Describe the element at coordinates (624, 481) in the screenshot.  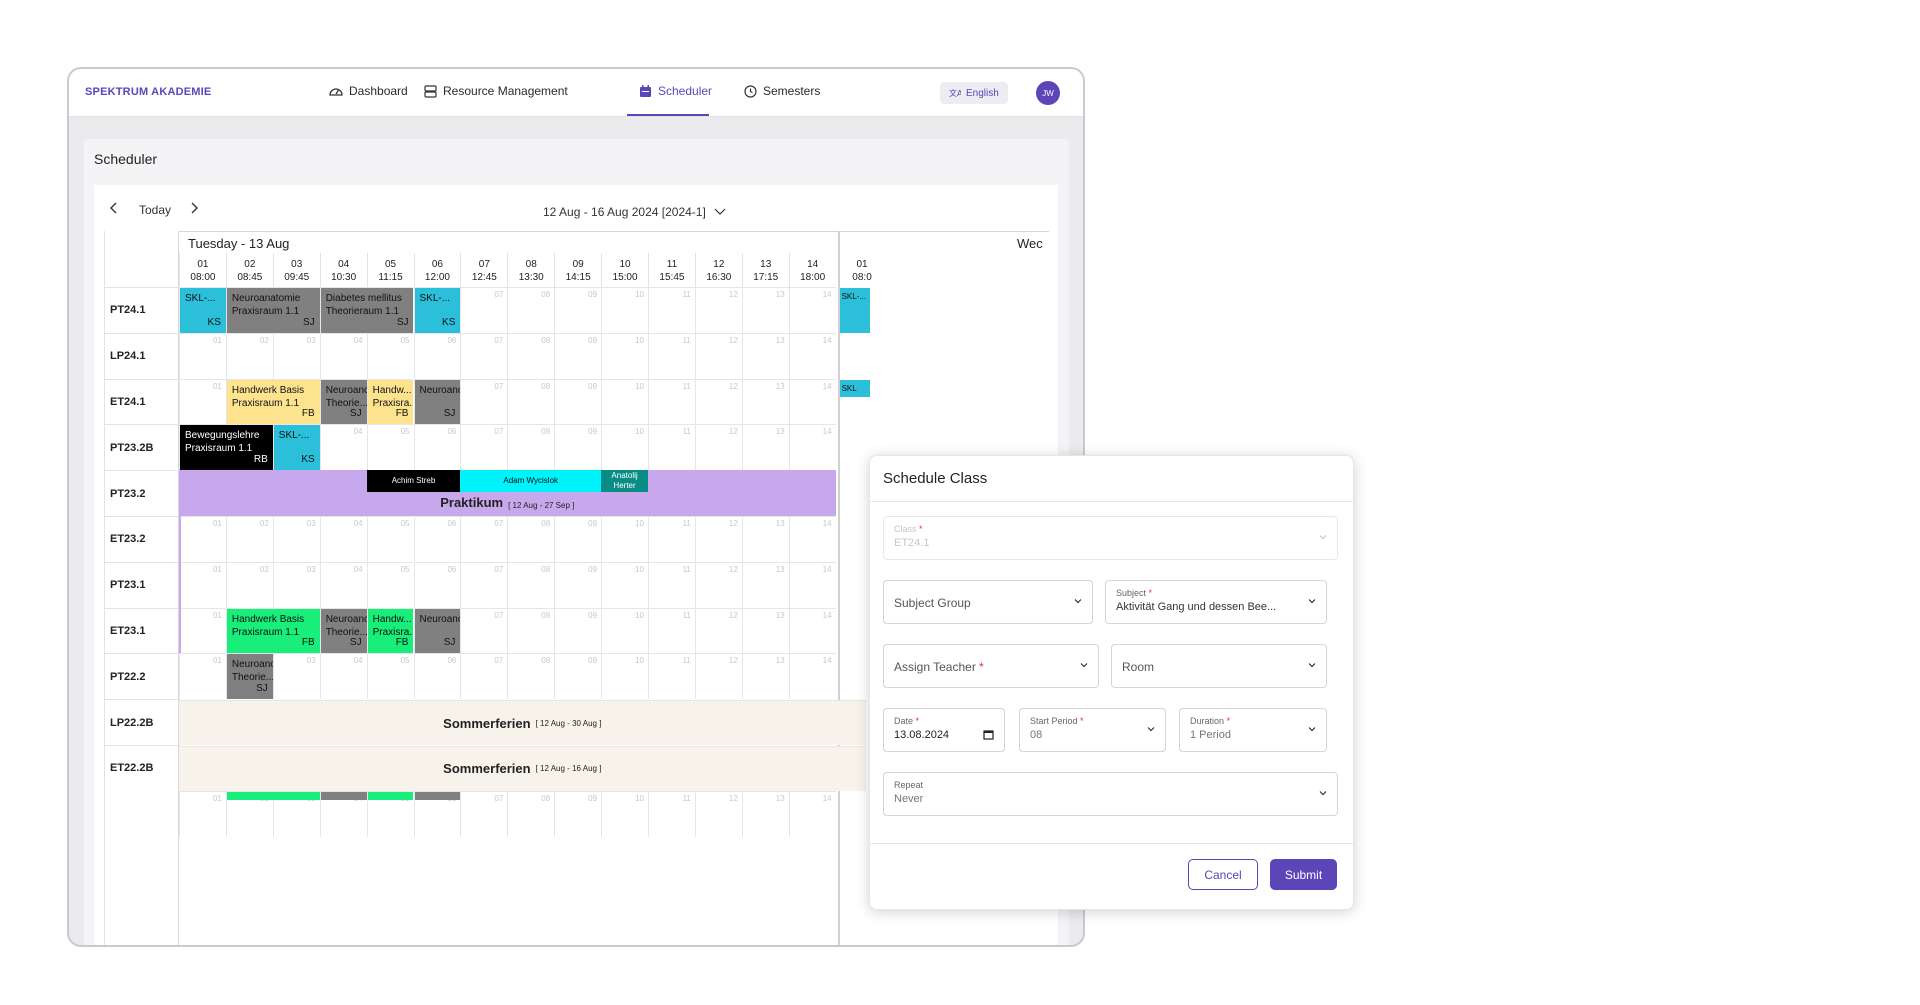
I see `teacher-strip: Anatolij Herter` at that location.